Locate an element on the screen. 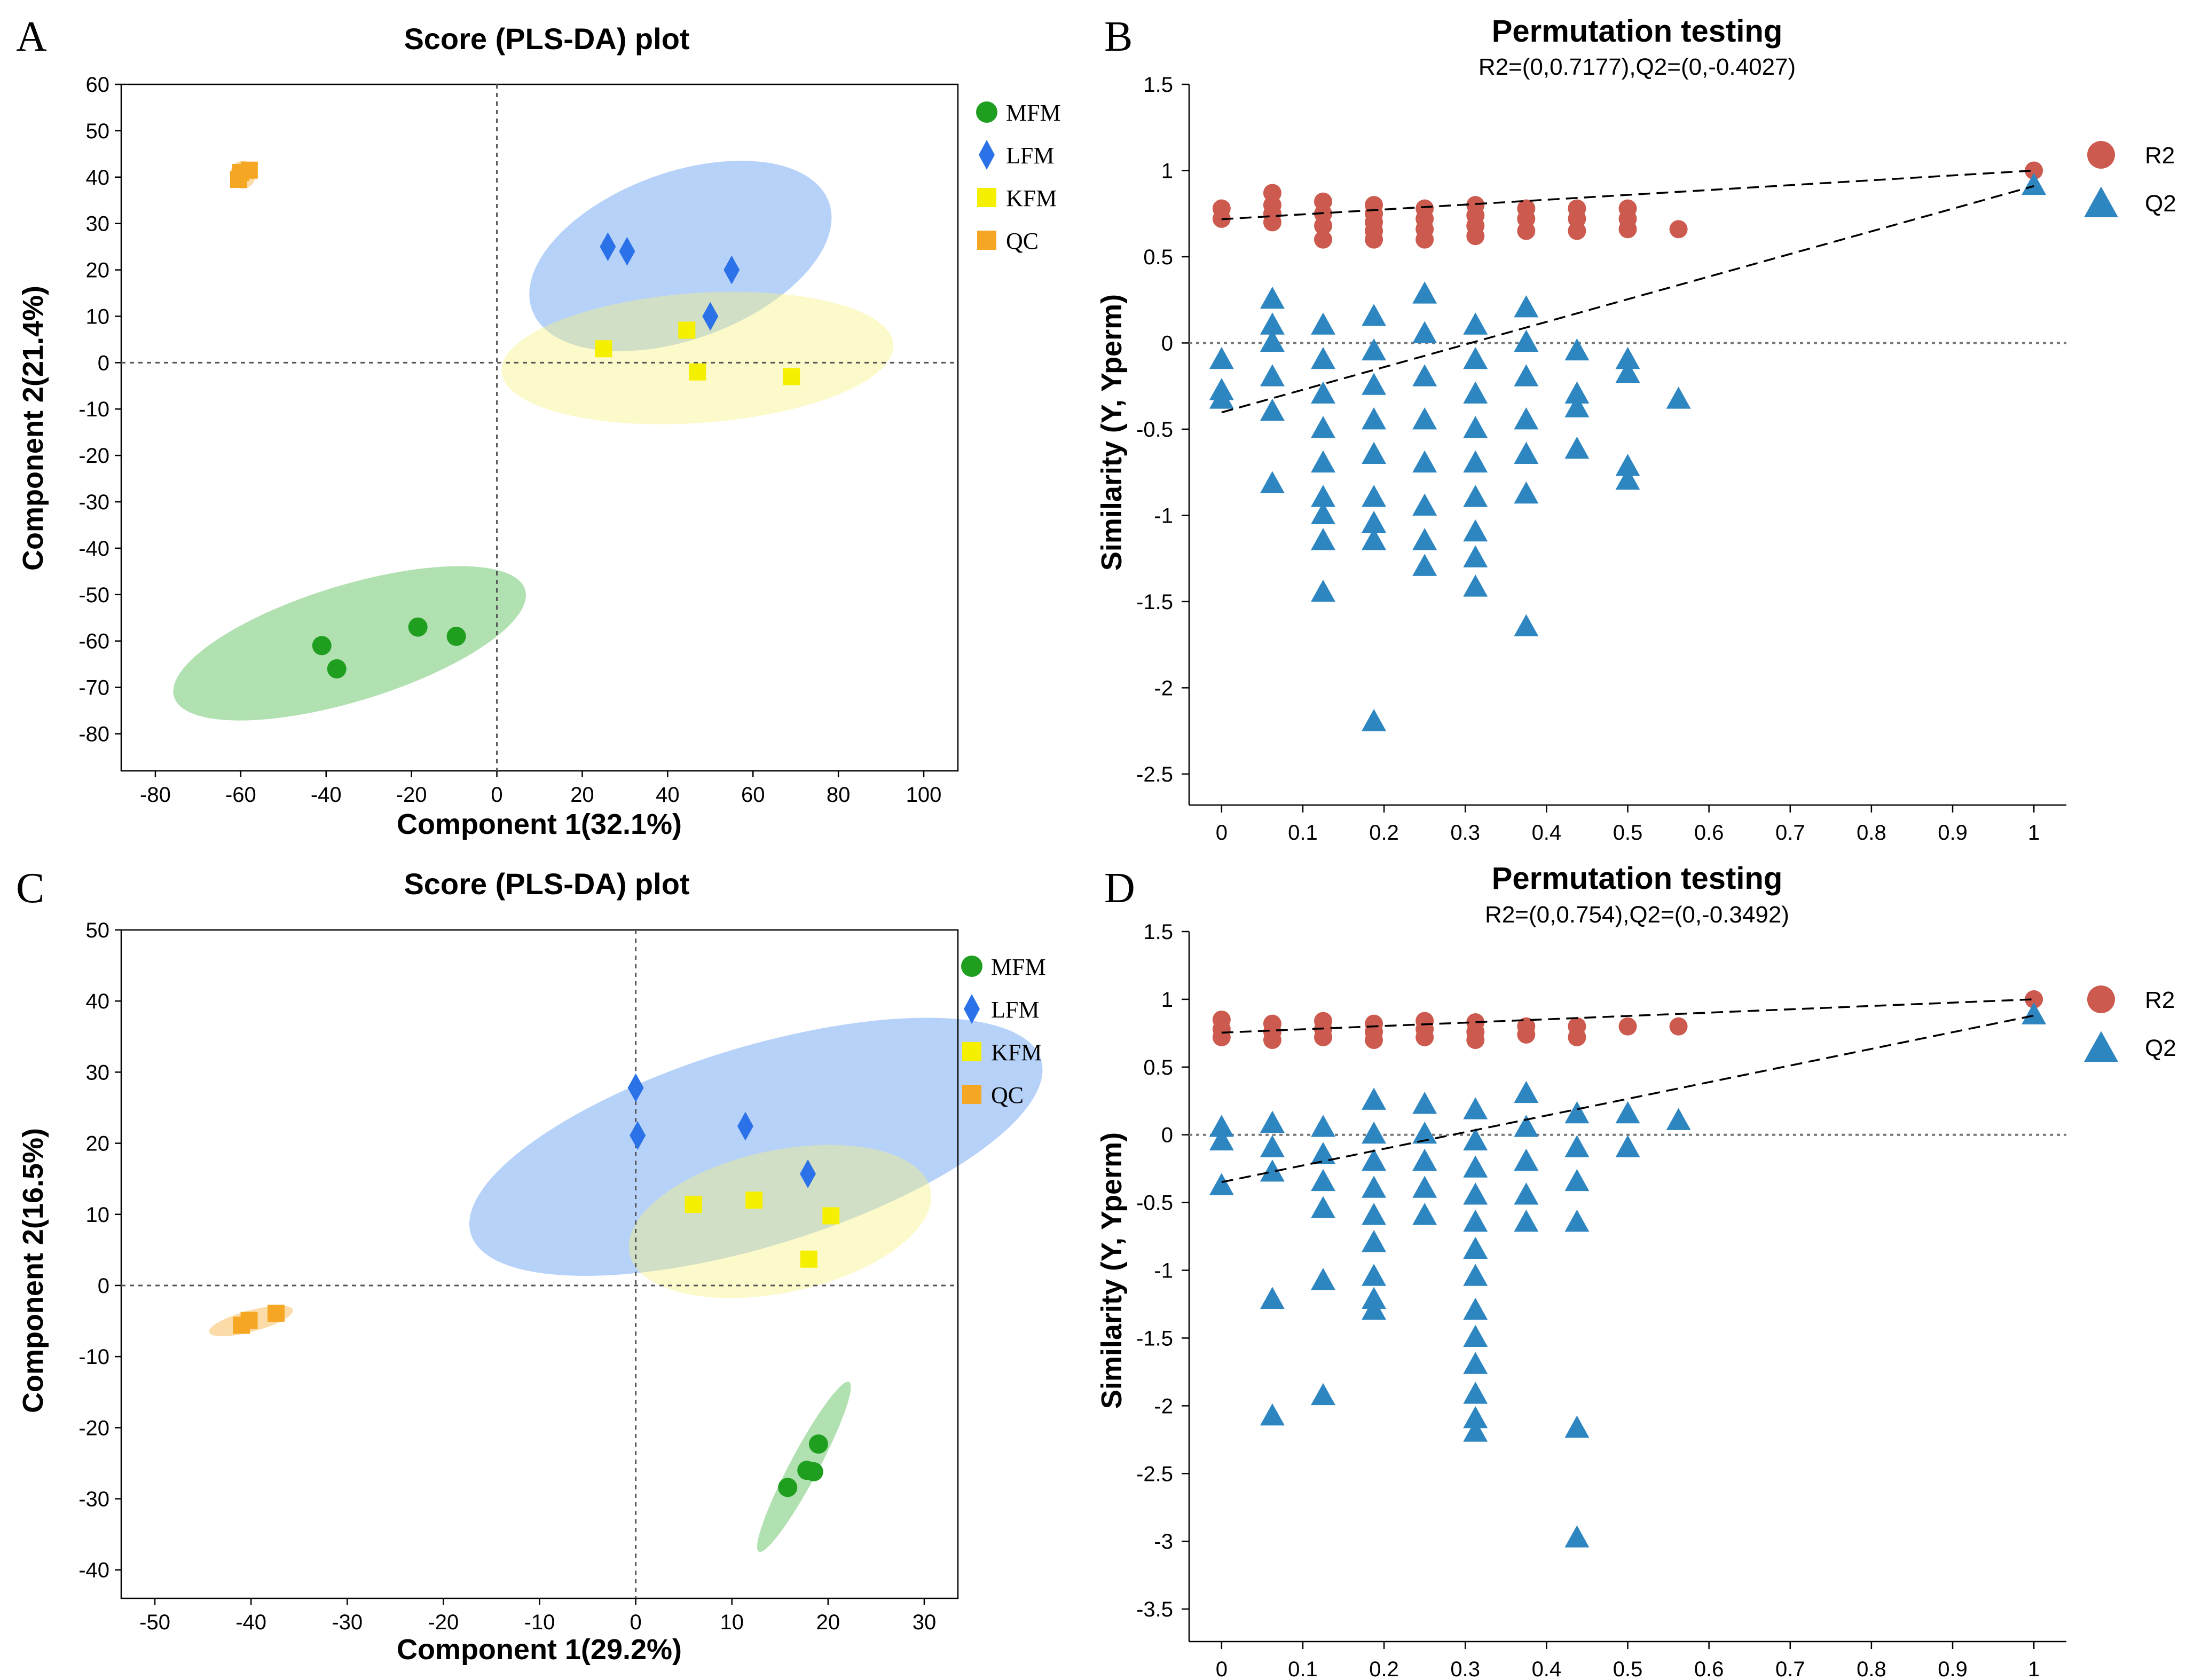 This screenshot has width=2202, height=1680. legend-marker-r2 is located at coordinates (2101, 155).